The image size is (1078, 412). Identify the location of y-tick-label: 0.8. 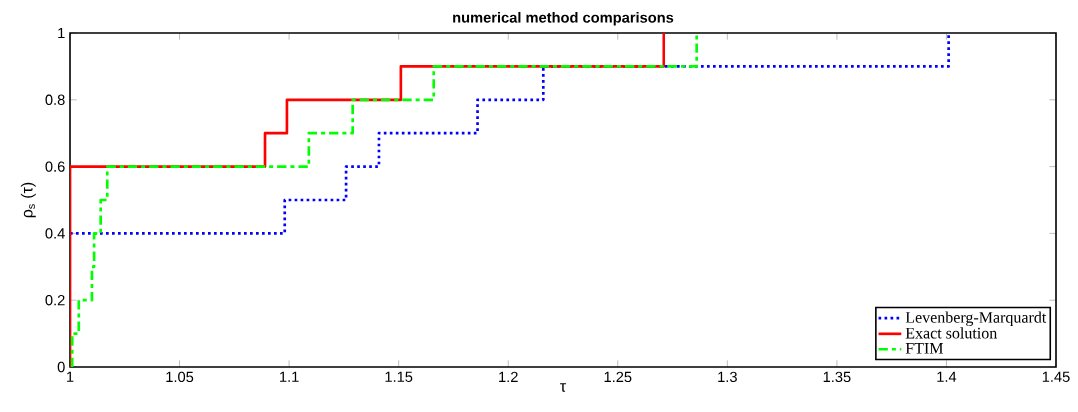
(55, 99).